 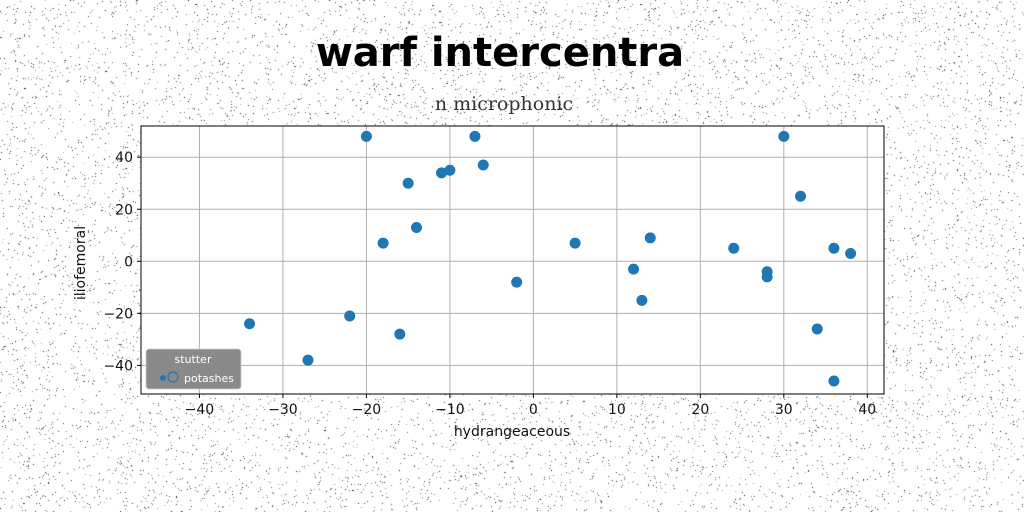 I want to click on y-axis-label: iliofemoral, so click(x=81, y=263).